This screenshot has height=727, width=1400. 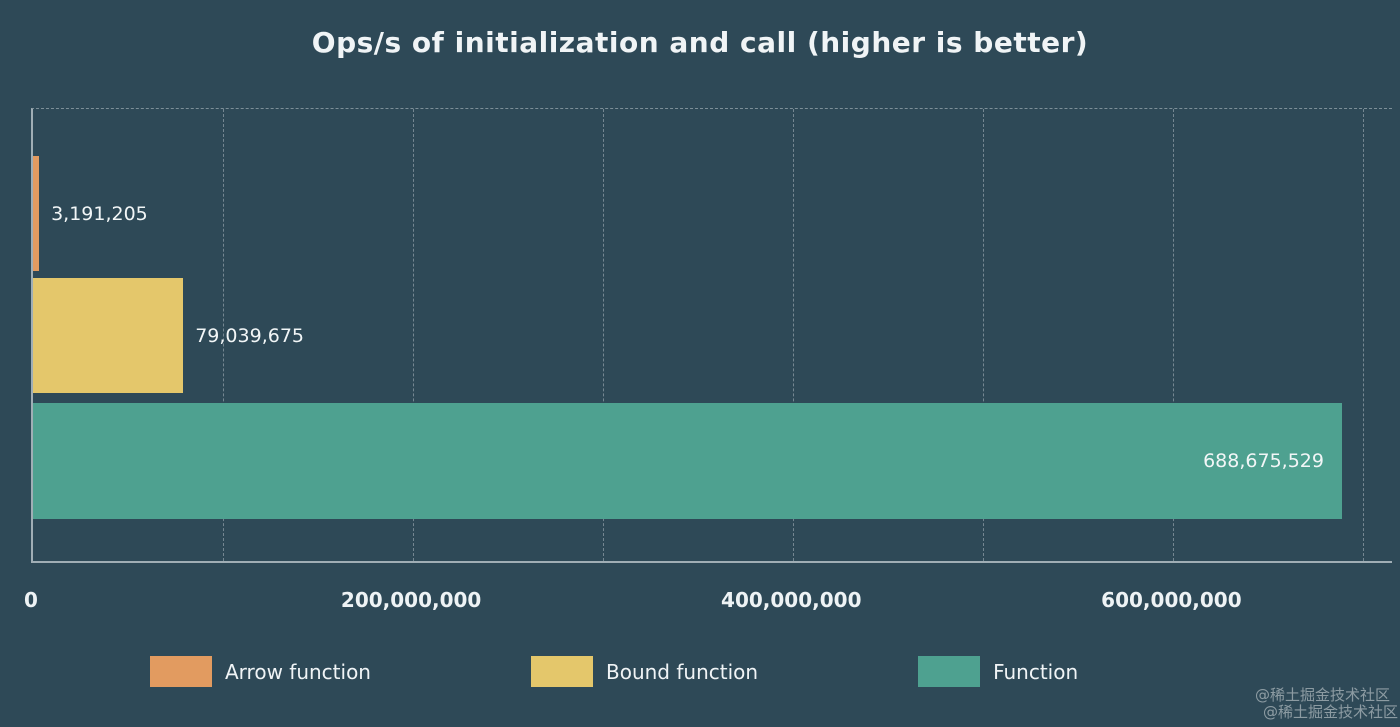 What do you see at coordinates (298, 671) in the screenshot?
I see `legend-label-arrow-function: Arrow function` at bounding box center [298, 671].